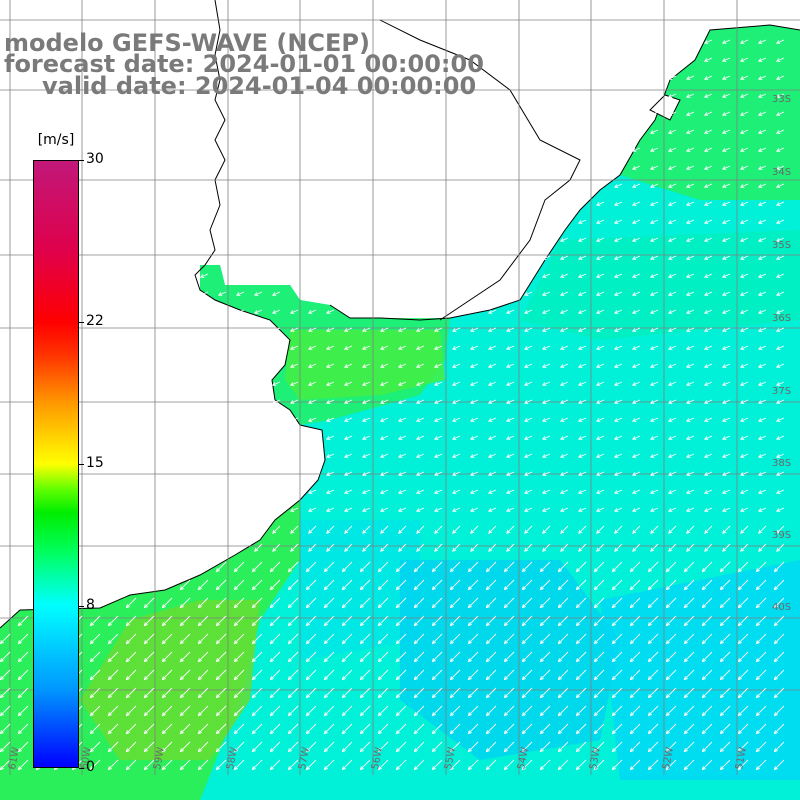  I want to click on colorbar-tick-mark, so click(81, 606).